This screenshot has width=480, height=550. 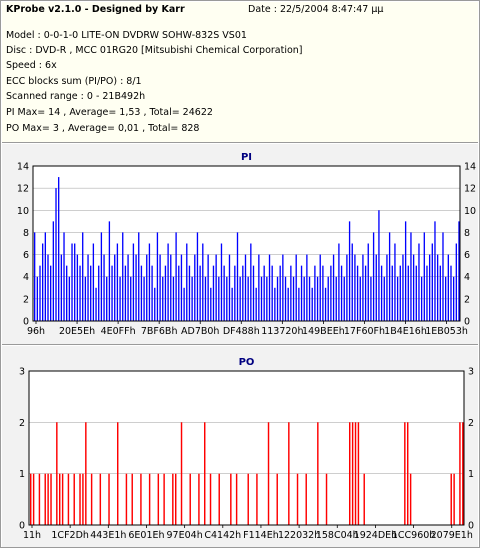 What do you see at coordinates (222, 535) in the screenshot?
I see `x-tick-label: C4142h` at bounding box center [222, 535].